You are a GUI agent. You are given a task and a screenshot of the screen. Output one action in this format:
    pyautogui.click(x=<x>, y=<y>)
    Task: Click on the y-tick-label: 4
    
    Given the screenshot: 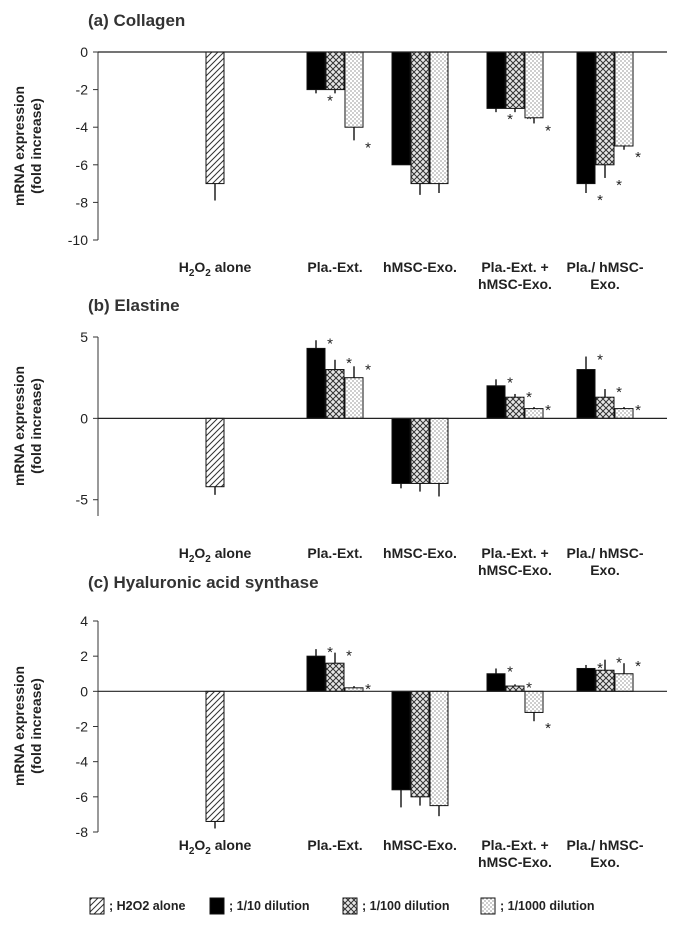 What is the action you would take?
    pyautogui.click(x=84, y=621)
    